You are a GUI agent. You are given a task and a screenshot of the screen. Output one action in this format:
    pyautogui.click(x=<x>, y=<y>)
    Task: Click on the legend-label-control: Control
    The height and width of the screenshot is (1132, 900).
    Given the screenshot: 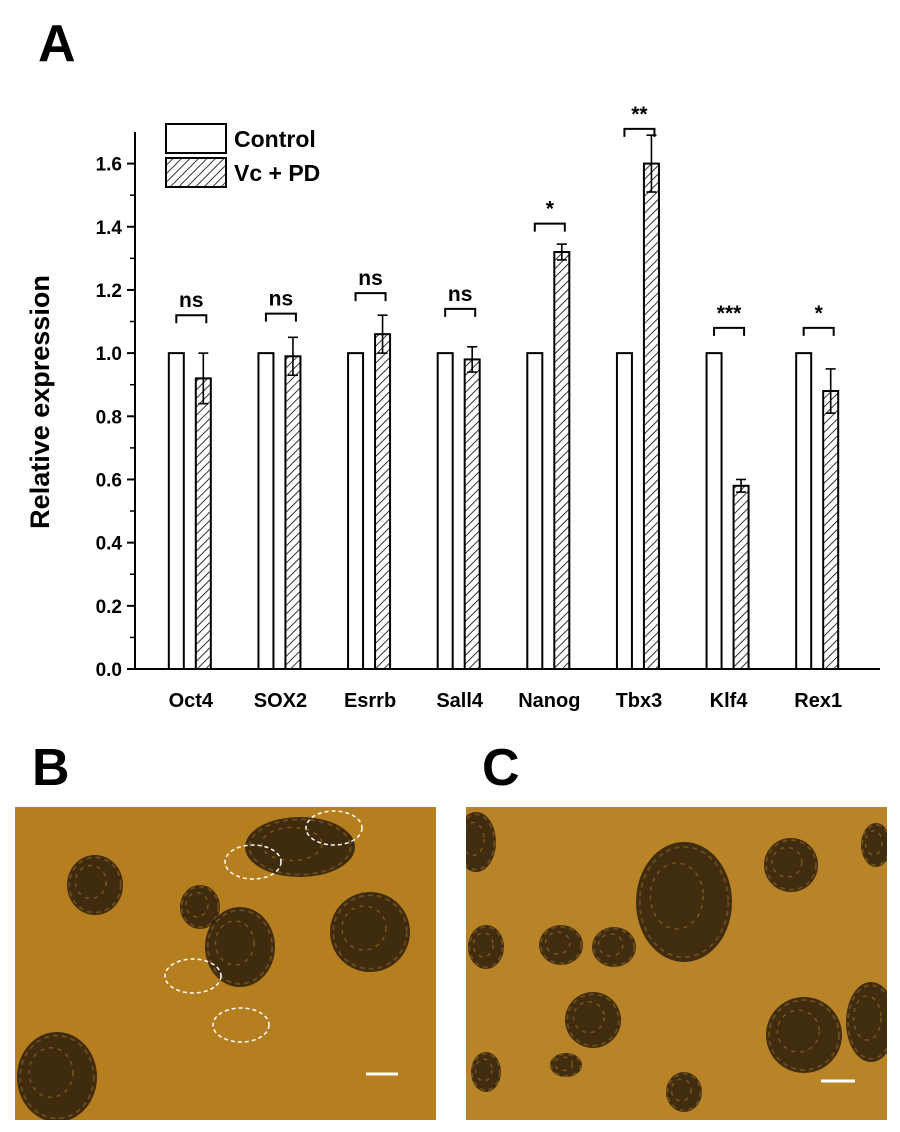 What is the action you would take?
    pyautogui.click(x=275, y=139)
    